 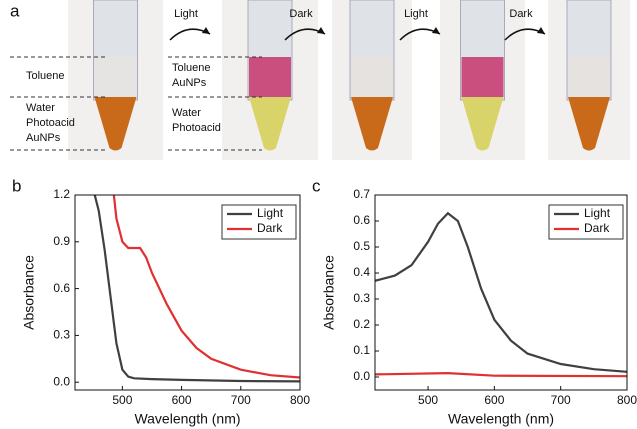 What do you see at coordinates (361, 272) in the screenshot?
I see `y-tick-label: 0.4` at bounding box center [361, 272].